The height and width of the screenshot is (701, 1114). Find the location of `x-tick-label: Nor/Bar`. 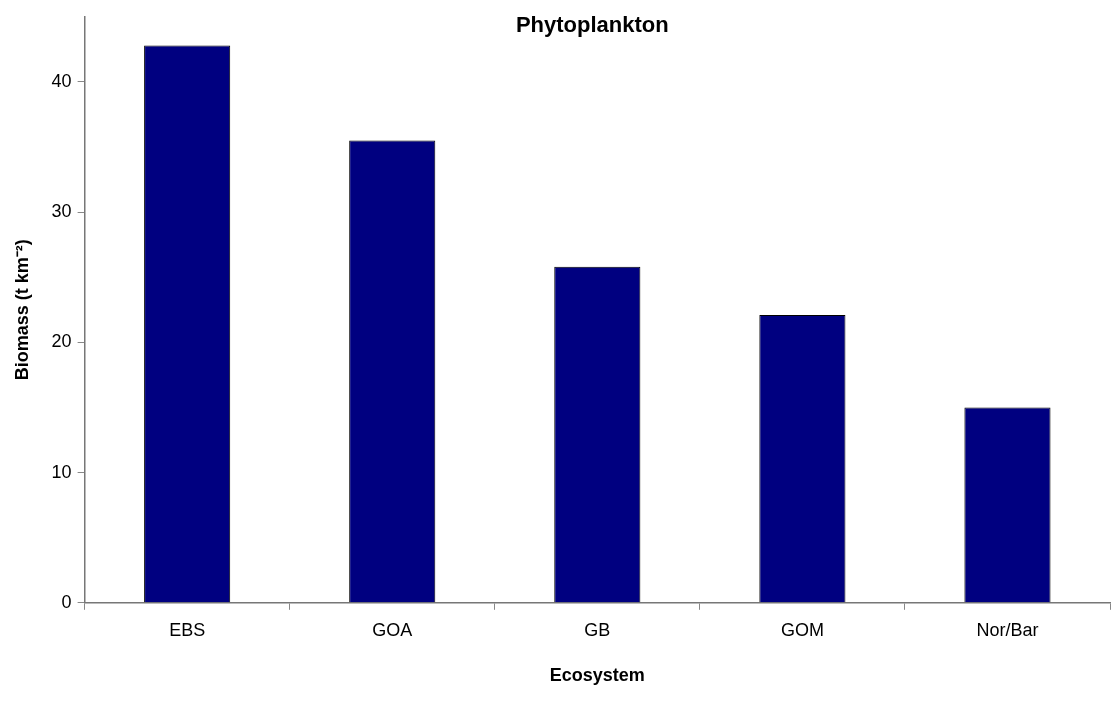

x-tick-label: Nor/Bar is located at coordinates (1007, 629).